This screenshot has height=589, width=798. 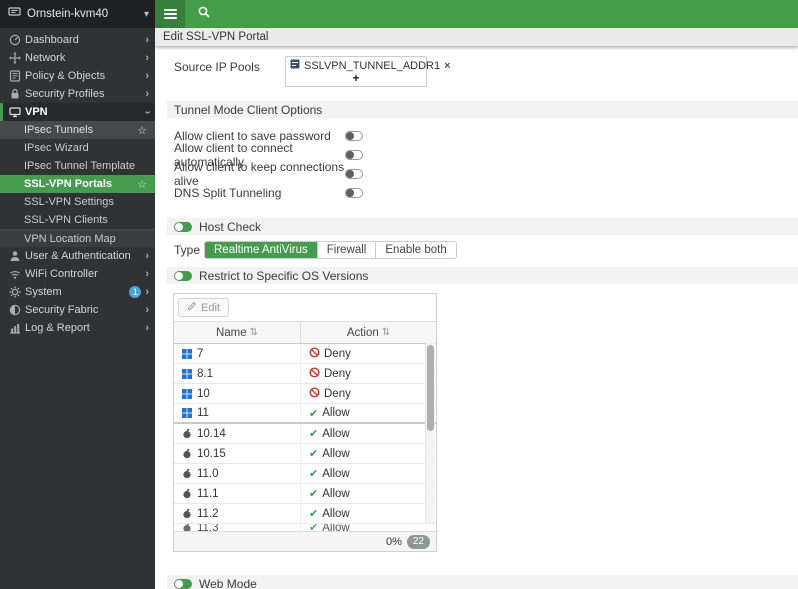 I want to click on tunnel-mode-section-title: Tunnel Mode Client Options, so click(x=248, y=109).